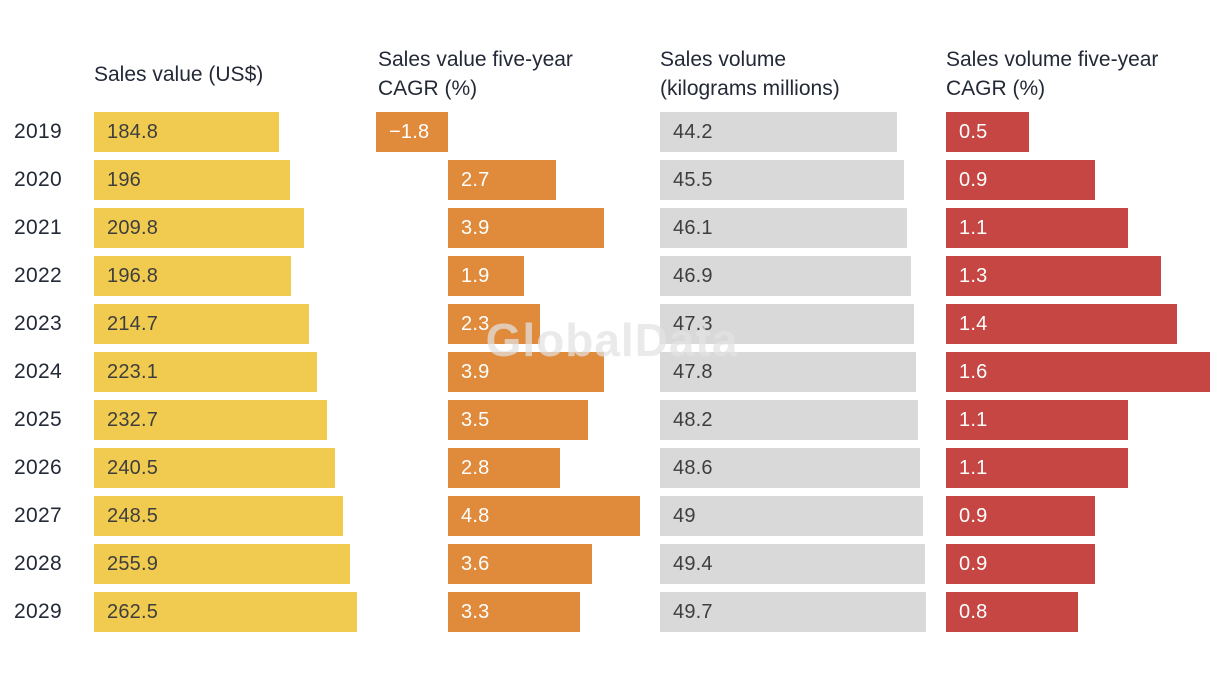  What do you see at coordinates (475, 275) in the screenshot?
I see `bar-value-label: 1.9` at bounding box center [475, 275].